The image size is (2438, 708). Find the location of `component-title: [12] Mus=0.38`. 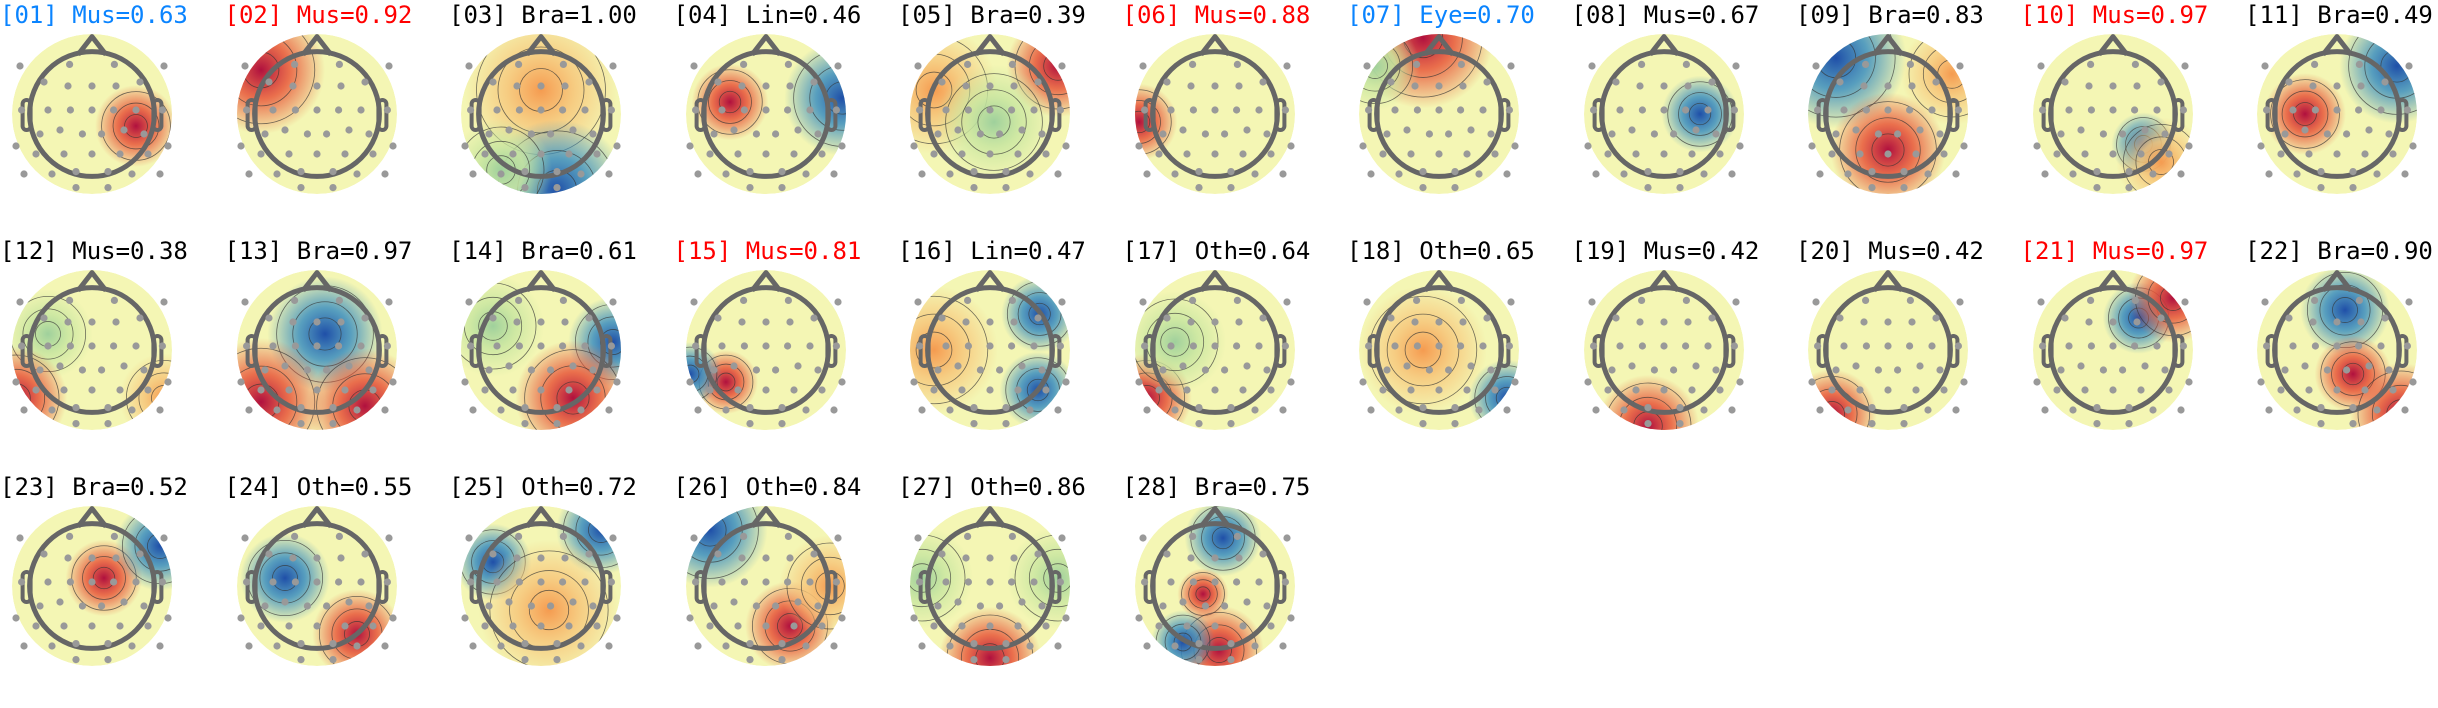

component-title: [12] Mus=0.38 is located at coordinates (94, 251).